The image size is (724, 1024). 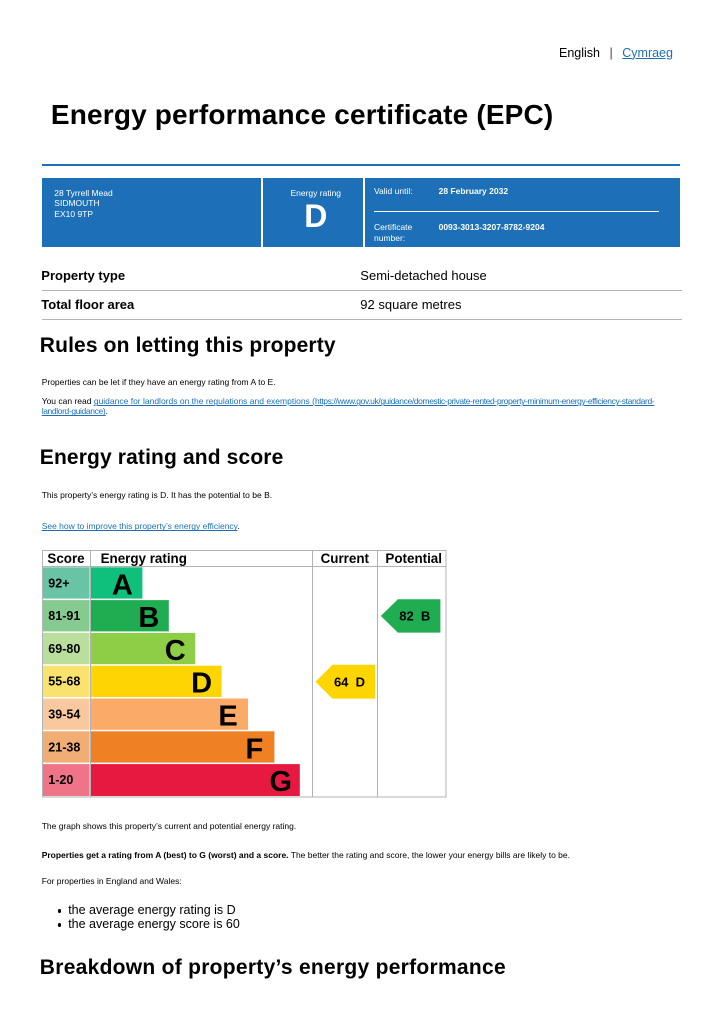 I want to click on svg-text: Energy rating, so click(x=144, y=558).